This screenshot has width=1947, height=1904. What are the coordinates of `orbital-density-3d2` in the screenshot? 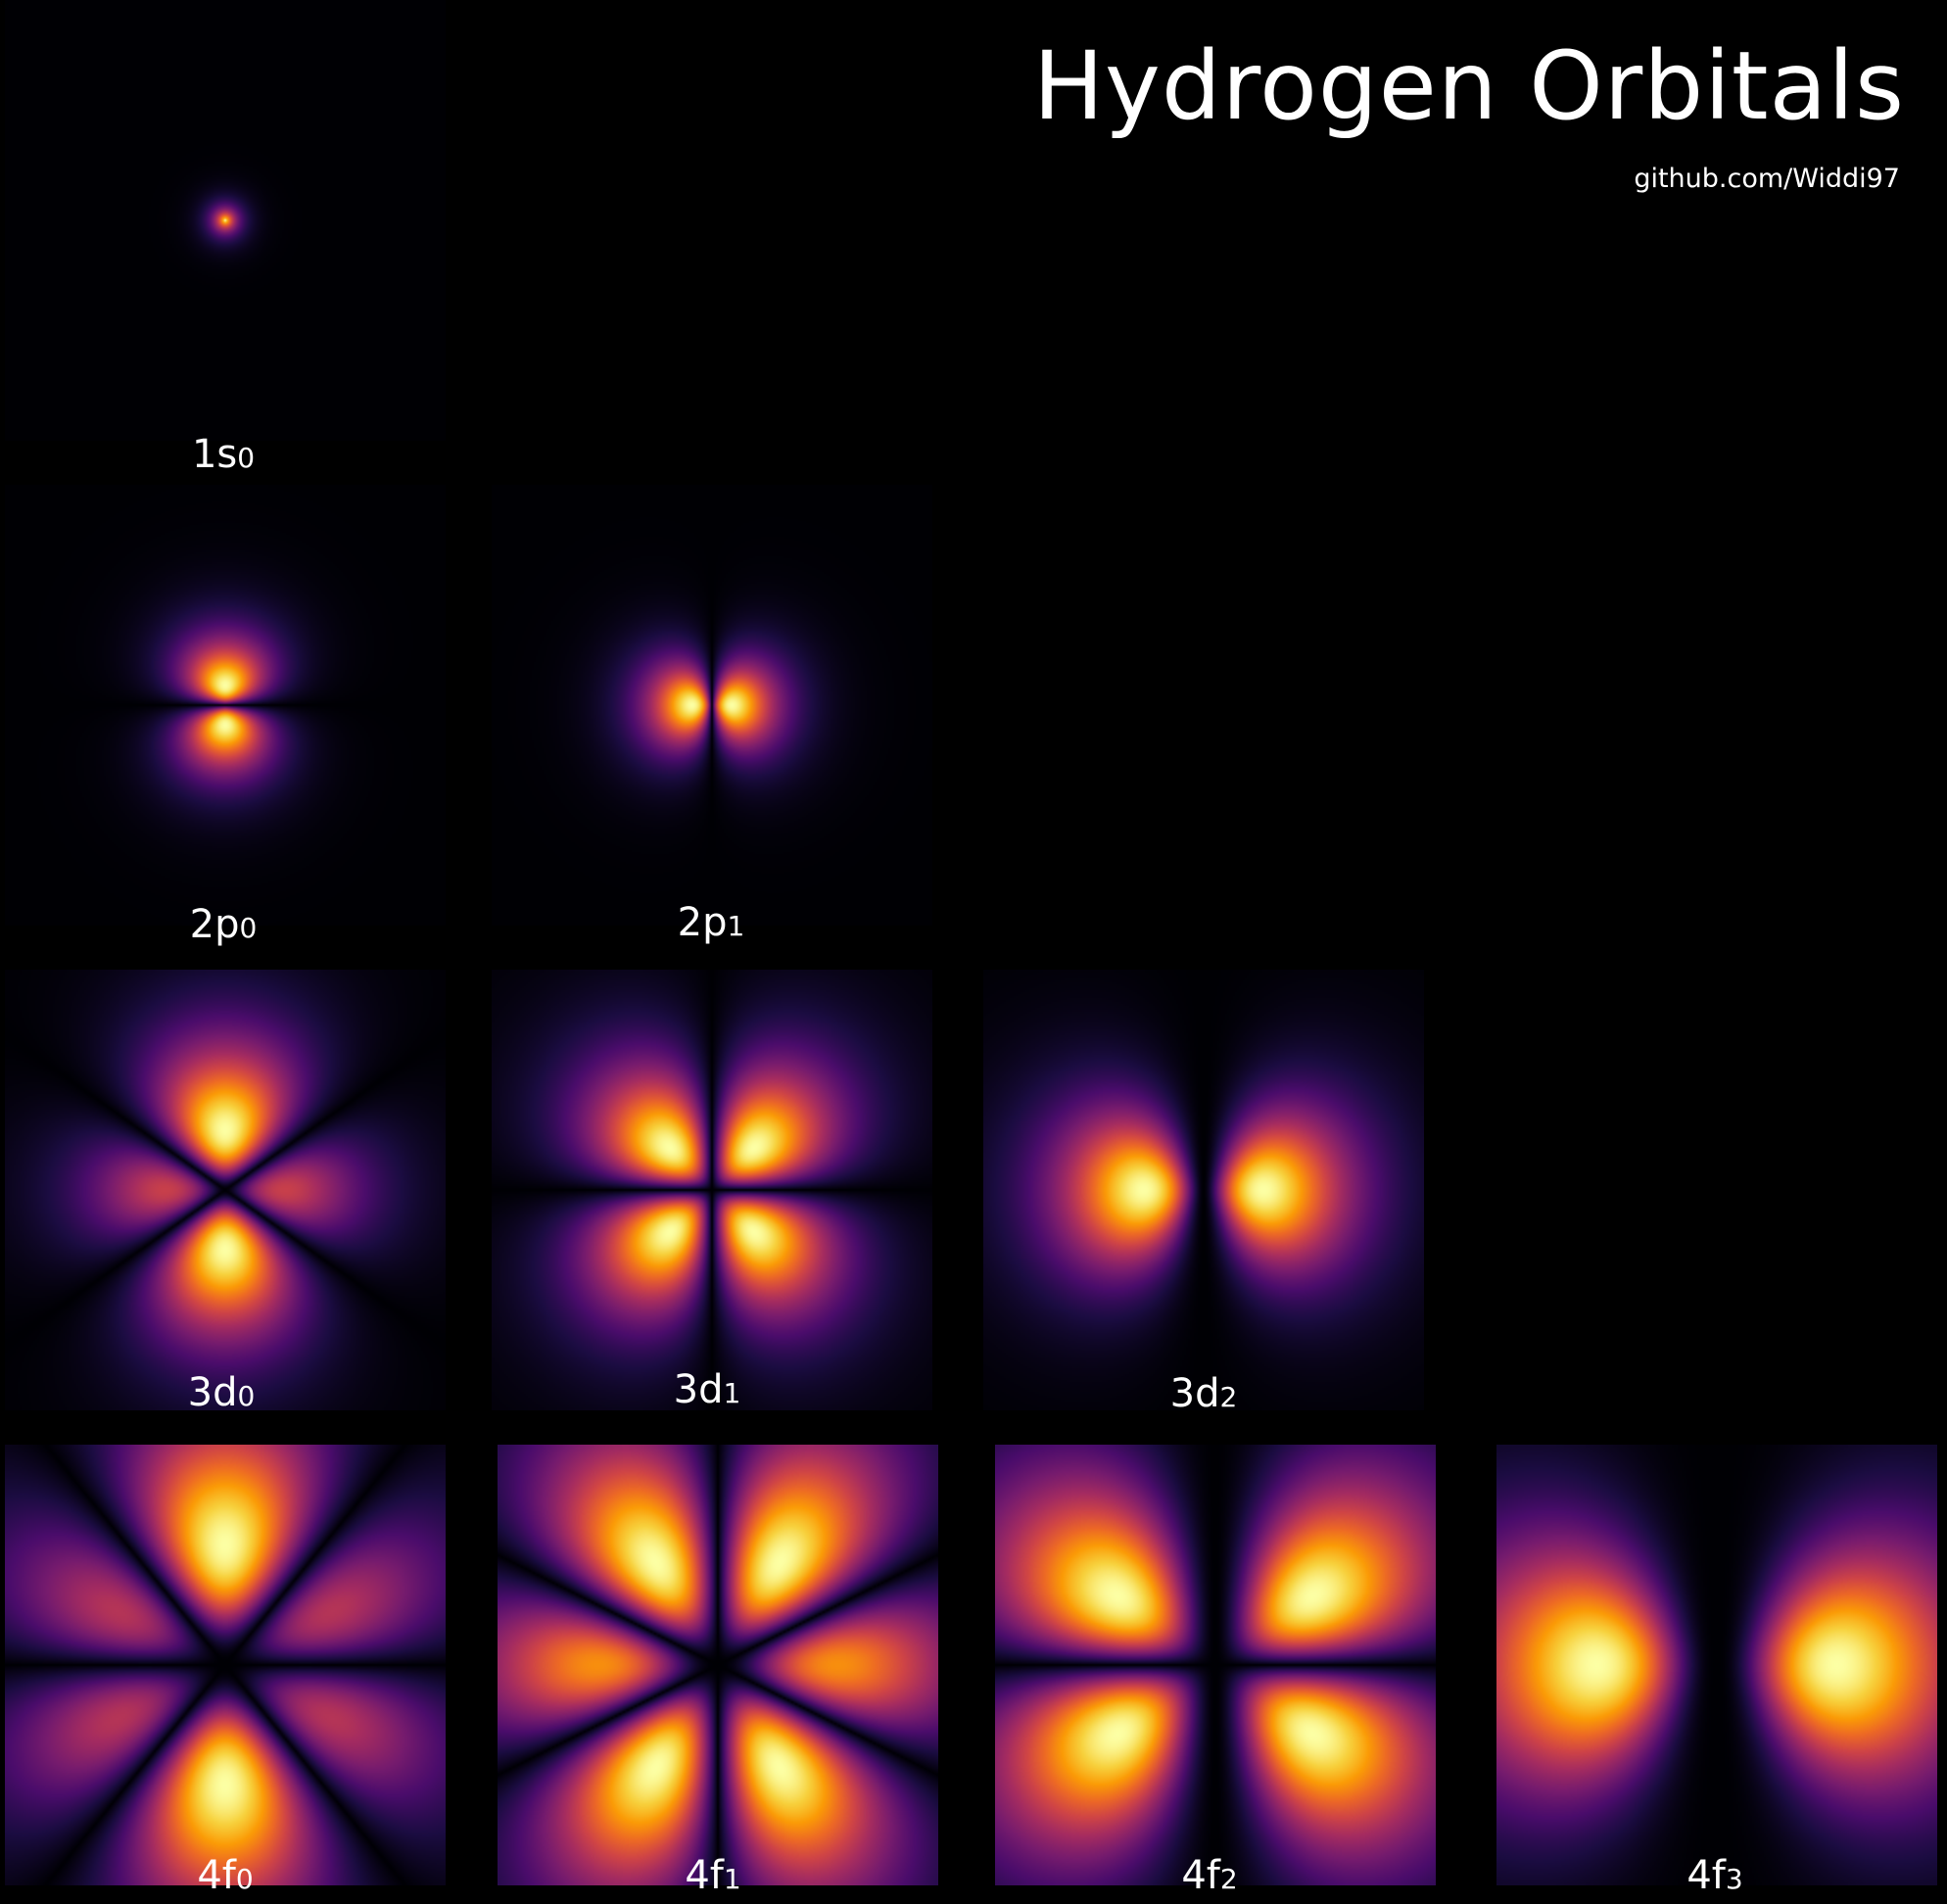 It's located at (1203, 1190).